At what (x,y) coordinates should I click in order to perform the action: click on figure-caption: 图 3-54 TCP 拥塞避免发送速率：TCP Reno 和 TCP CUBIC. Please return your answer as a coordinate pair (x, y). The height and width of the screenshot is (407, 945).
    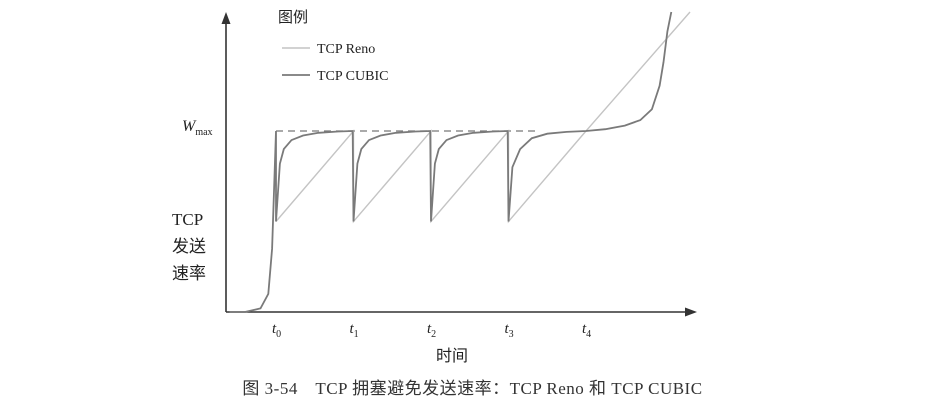
    Looking at the image, I should click on (472, 386).